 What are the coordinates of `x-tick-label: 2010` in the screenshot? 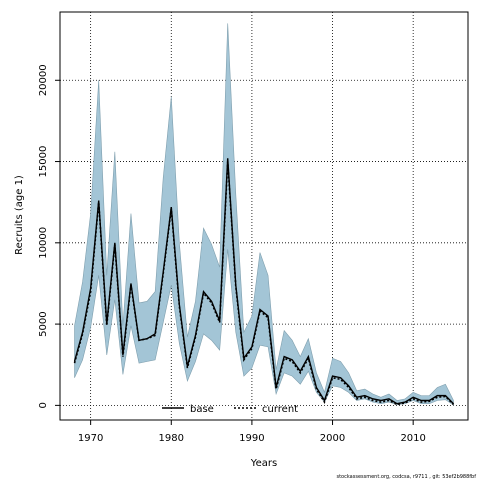 It's located at (412, 438).